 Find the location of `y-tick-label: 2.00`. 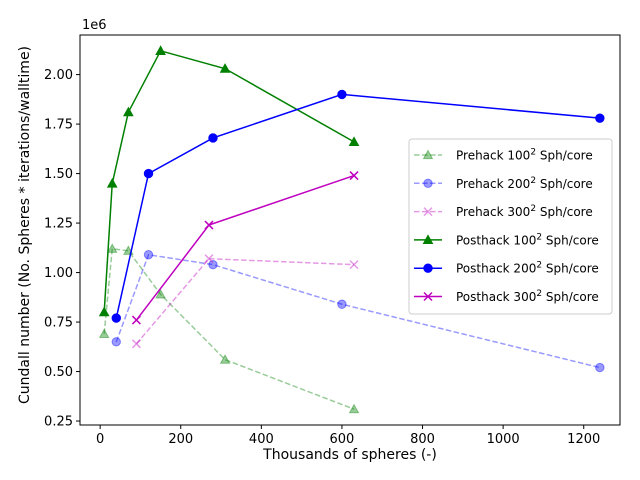

y-tick-label: 2.00 is located at coordinates (58, 75).